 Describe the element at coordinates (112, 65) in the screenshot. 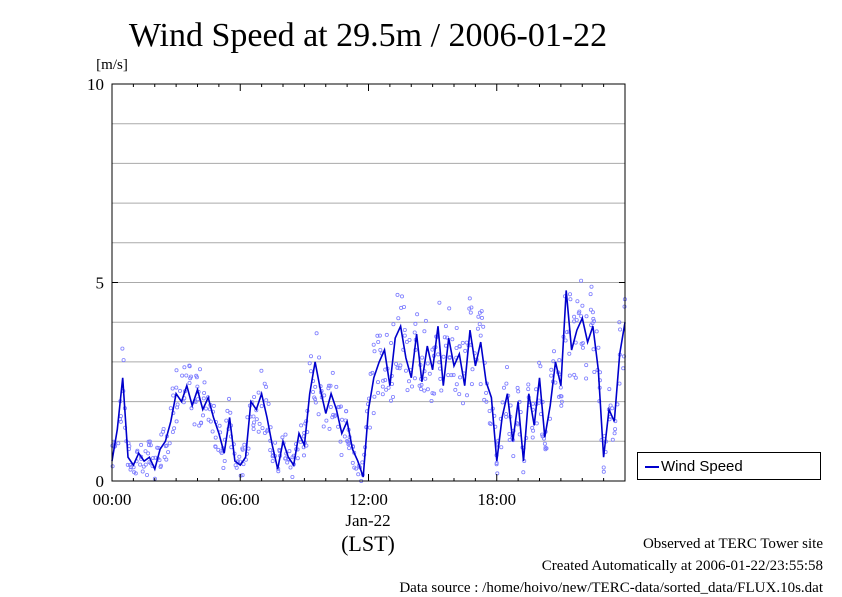

I see `y-axis-label: [m/s]` at that location.